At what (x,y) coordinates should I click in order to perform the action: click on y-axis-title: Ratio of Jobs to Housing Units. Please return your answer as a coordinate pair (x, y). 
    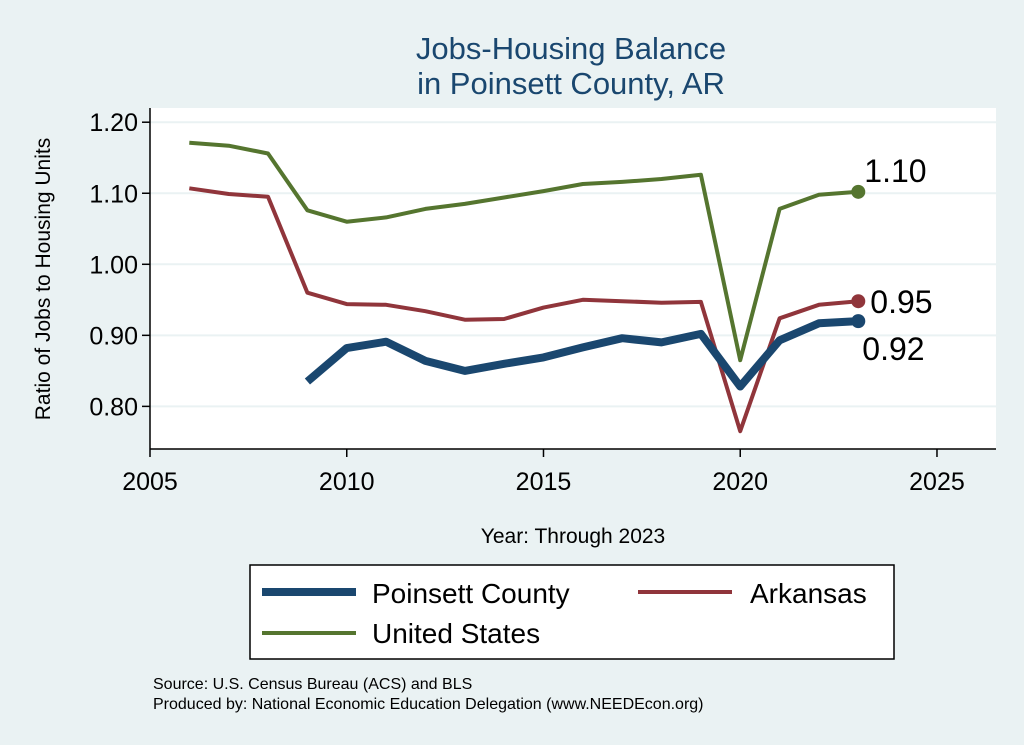
    Looking at the image, I should click on (43, 279).